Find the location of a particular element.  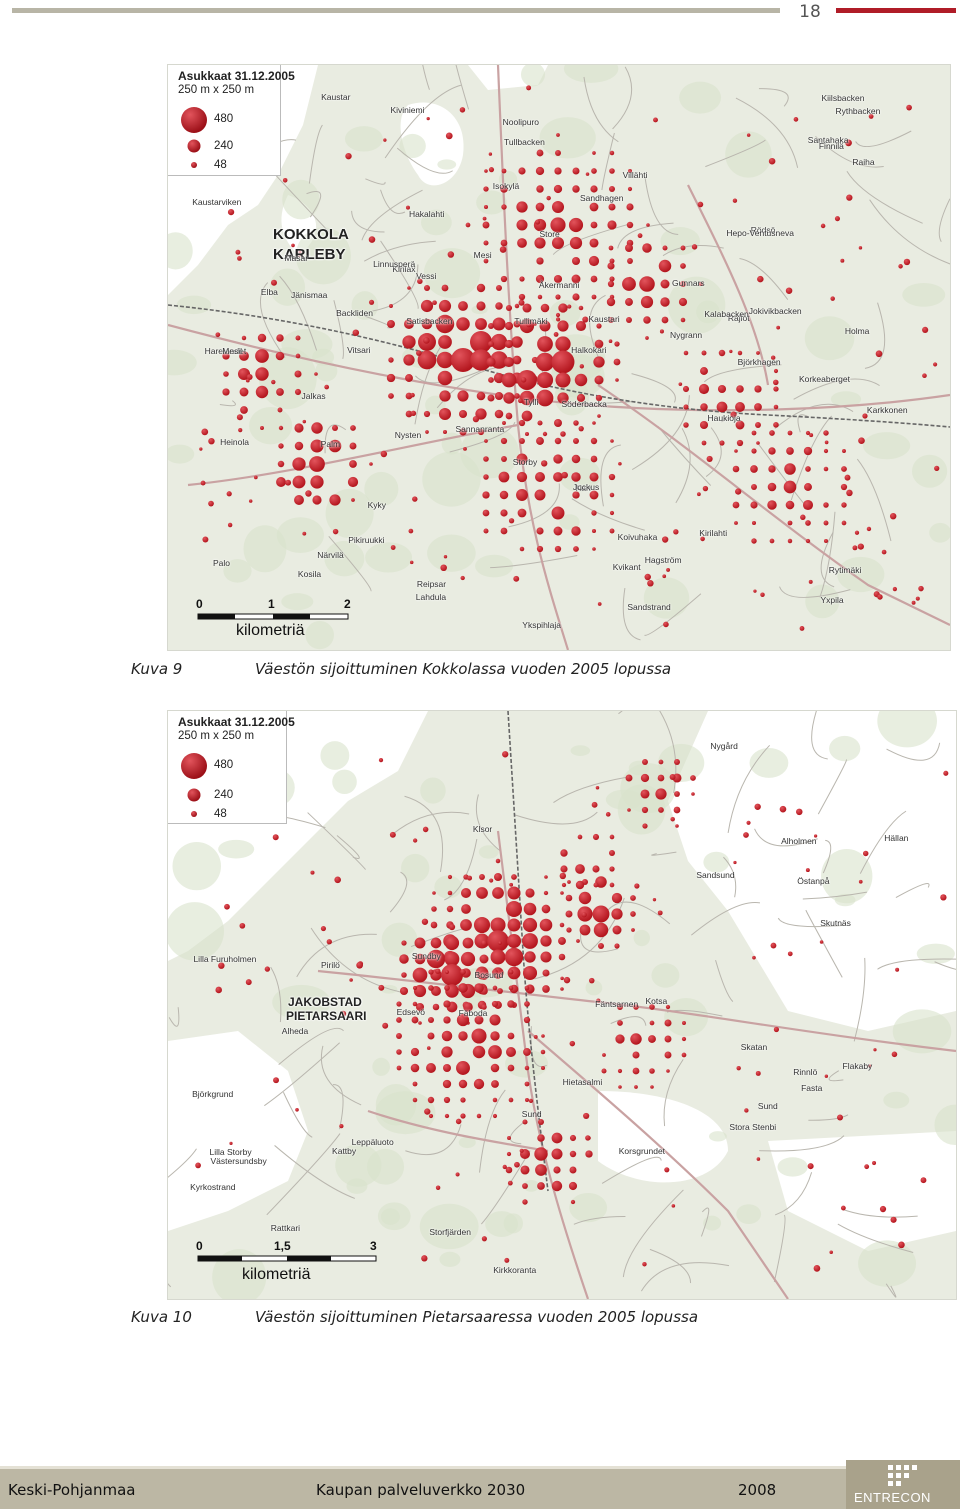

place-label: Karkkonen is located at coordinates (887, 409).